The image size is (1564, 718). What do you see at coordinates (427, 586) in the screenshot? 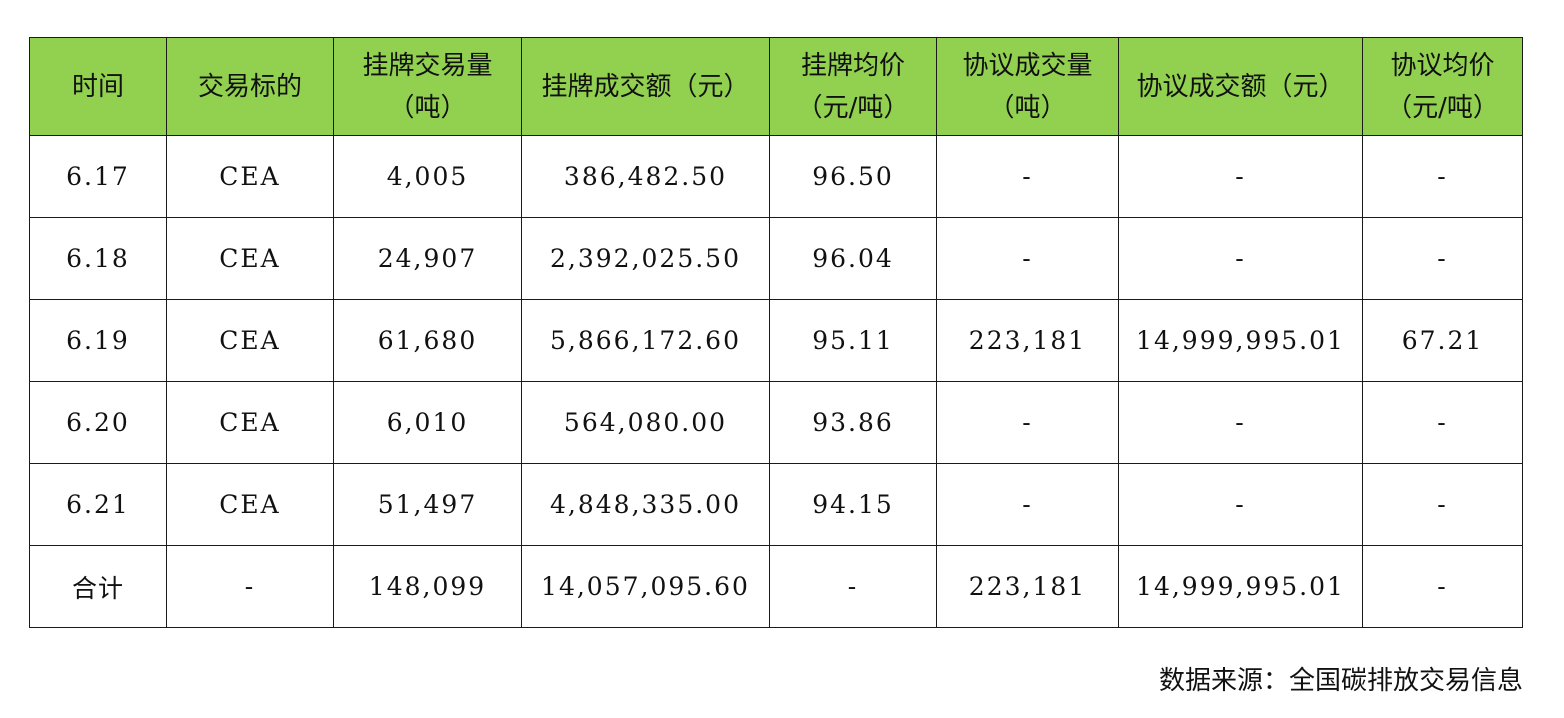
I see `cell-listed-volume: 148,099` at bounding box center [427, 586].